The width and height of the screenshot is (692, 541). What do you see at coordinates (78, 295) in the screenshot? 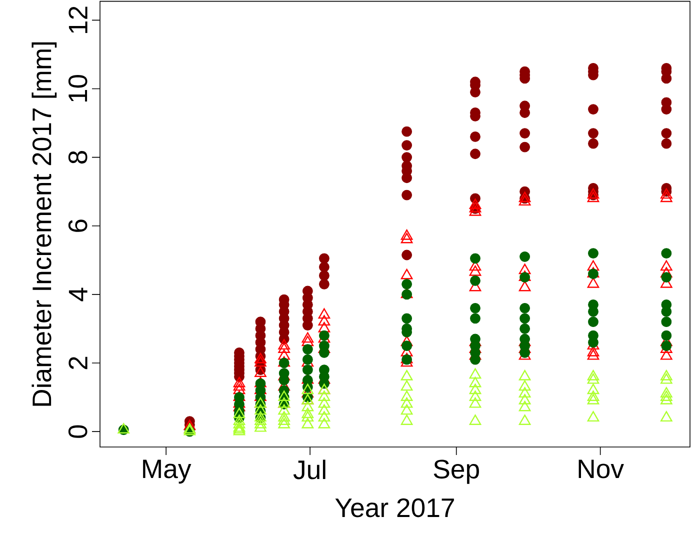
I see `y-tick-label: 4` at bounding box center [78, 295].